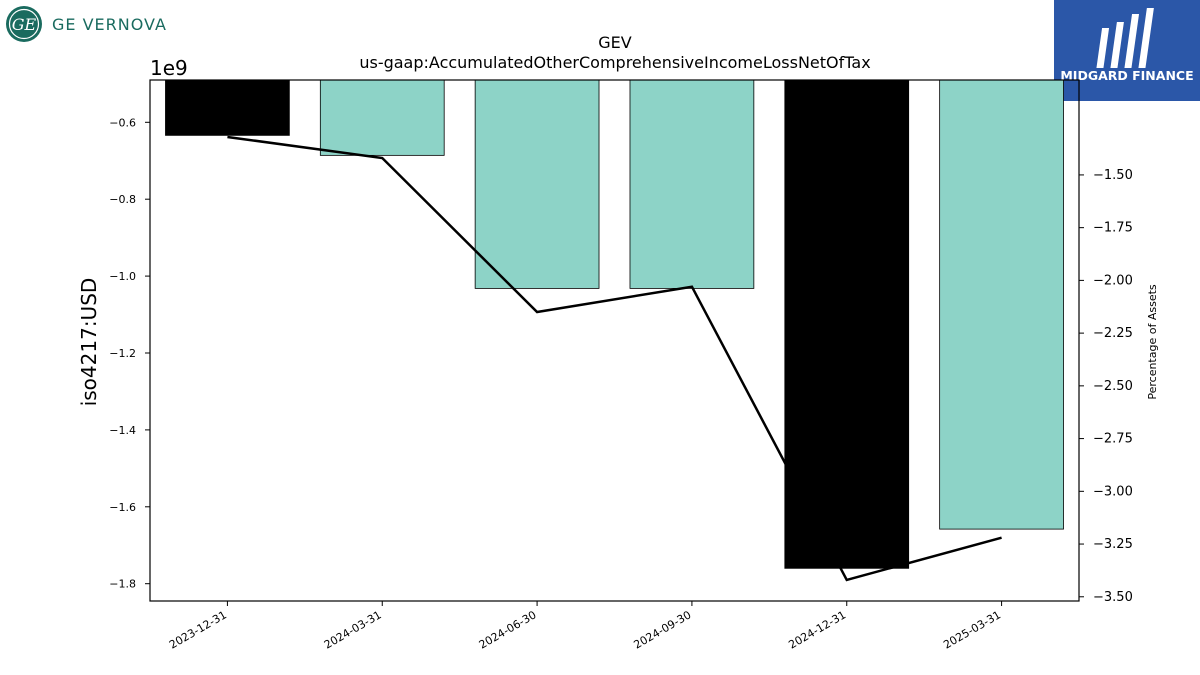 This screenshot has height=675, width=1200. Describe the element at coordinates (122, 199) in the screenshot. I see `left-tick-label: −0.8` at that location.